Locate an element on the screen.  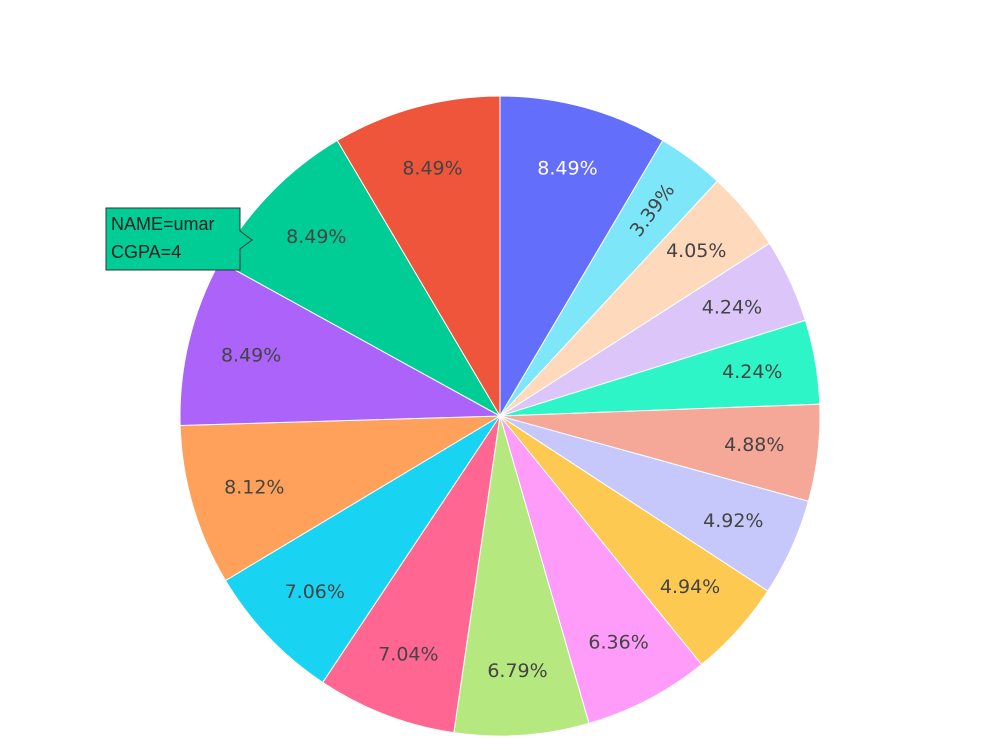
tooltip-line: NAME=umar is located at coordinates (163, 224).